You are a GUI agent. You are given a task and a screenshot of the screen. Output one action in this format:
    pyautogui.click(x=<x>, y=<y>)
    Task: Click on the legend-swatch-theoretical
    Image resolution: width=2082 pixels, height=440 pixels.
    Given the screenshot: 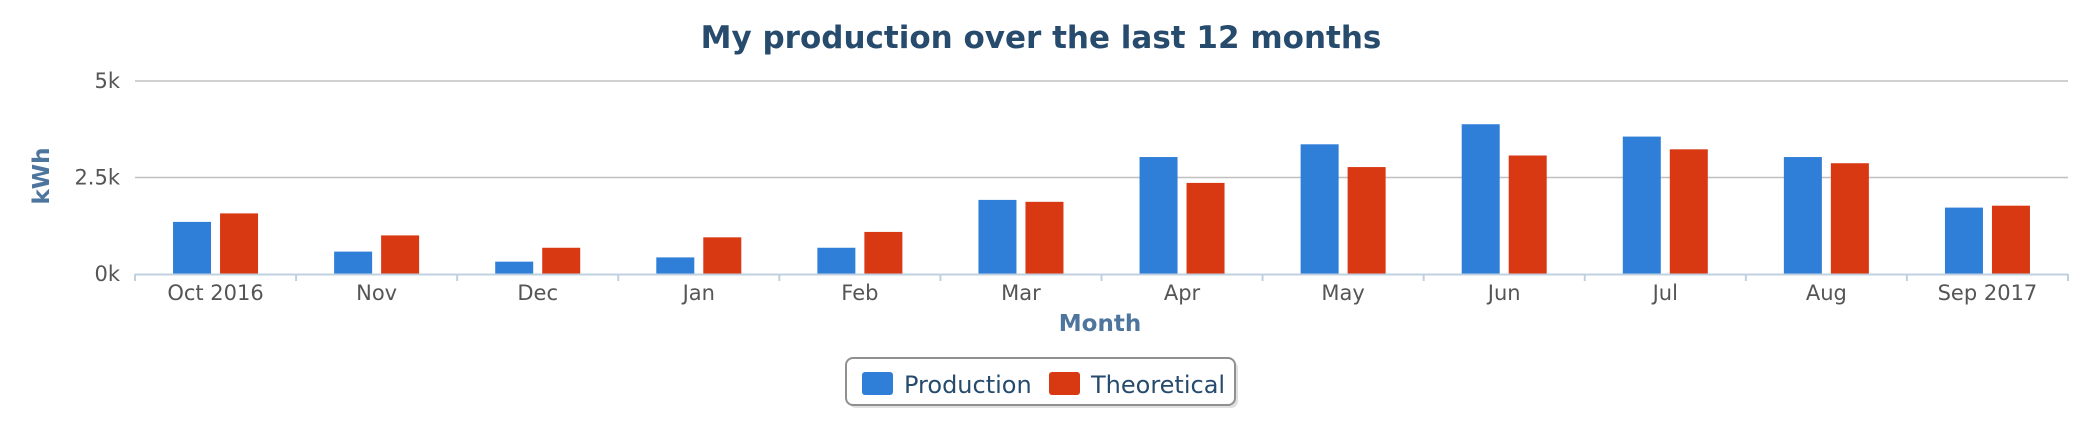 What is the action you would take?
    pyautogui.click(x=1064, y=383)
    